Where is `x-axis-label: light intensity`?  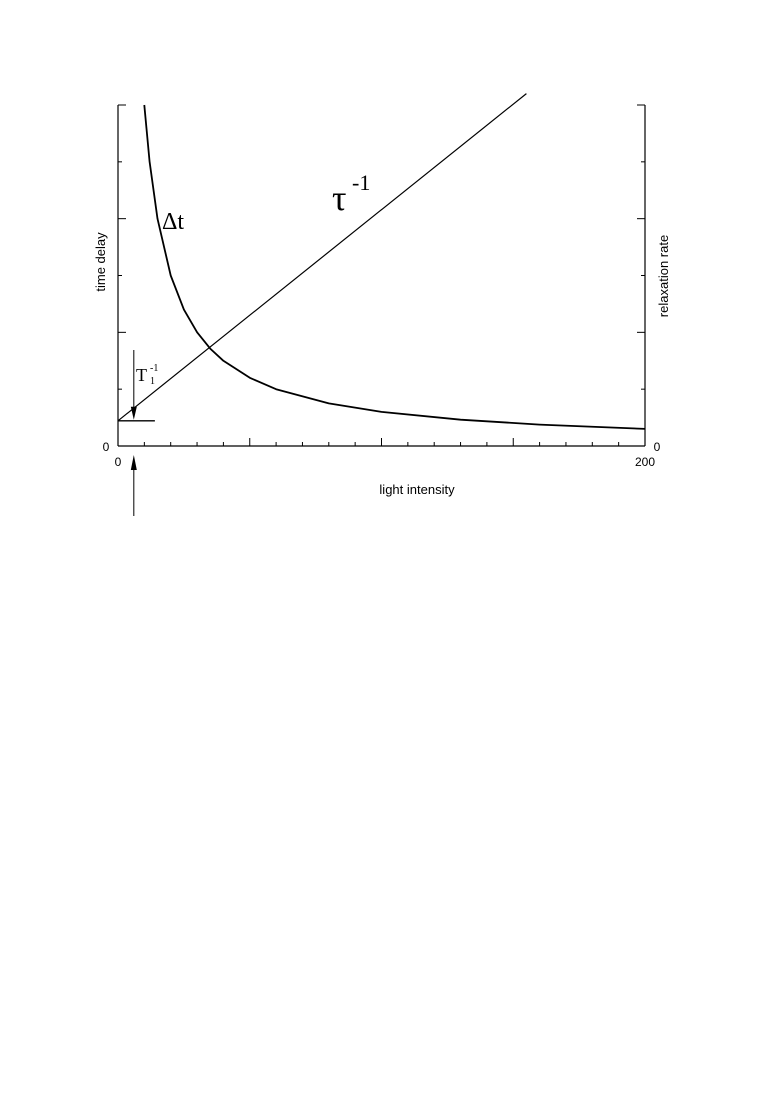 x-axis-label: light intensity is located at coordinates (417, 489).